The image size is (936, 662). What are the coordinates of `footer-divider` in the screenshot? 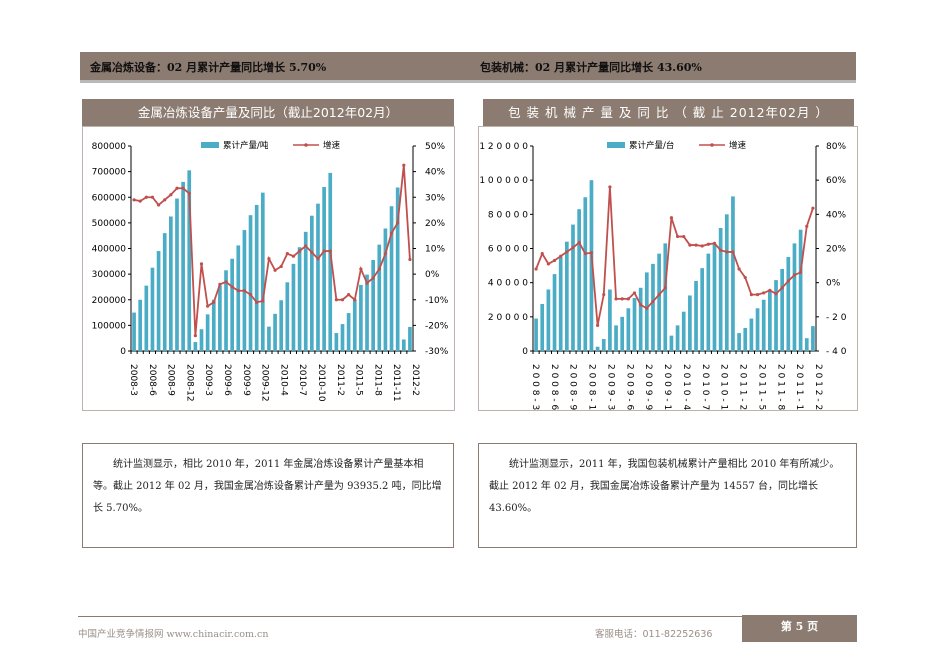 It's located at (410, 616).